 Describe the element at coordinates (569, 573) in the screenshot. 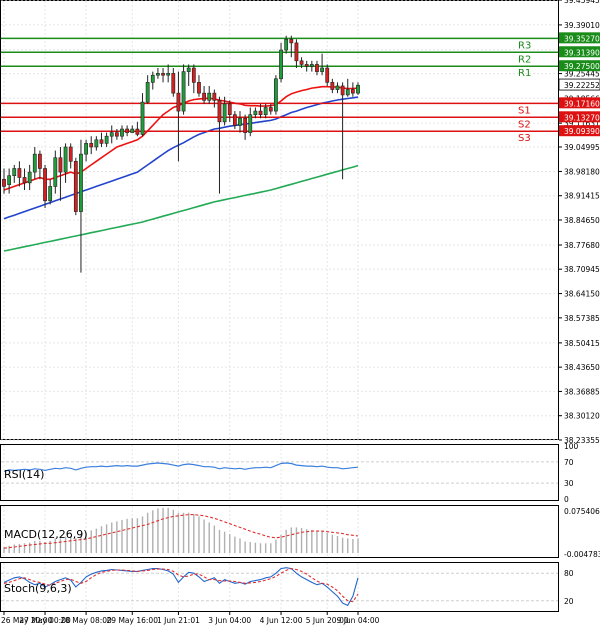

I see `stoch-tick-label: 80` at that location.